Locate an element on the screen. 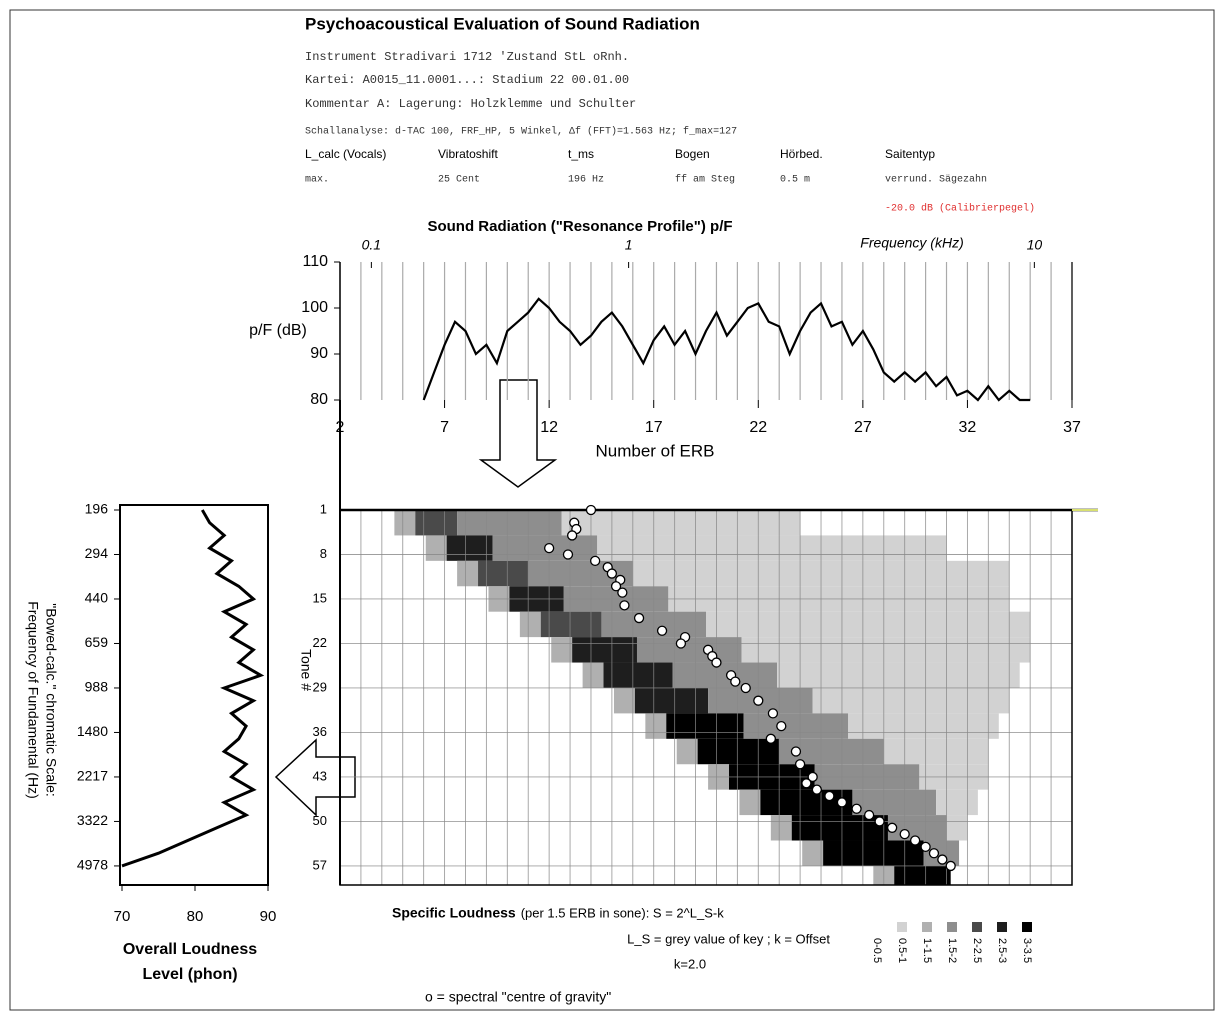 The height and width of the screenshot is (1016, 1224). y-tick-label: 659 is located at coordinates (97, 642).